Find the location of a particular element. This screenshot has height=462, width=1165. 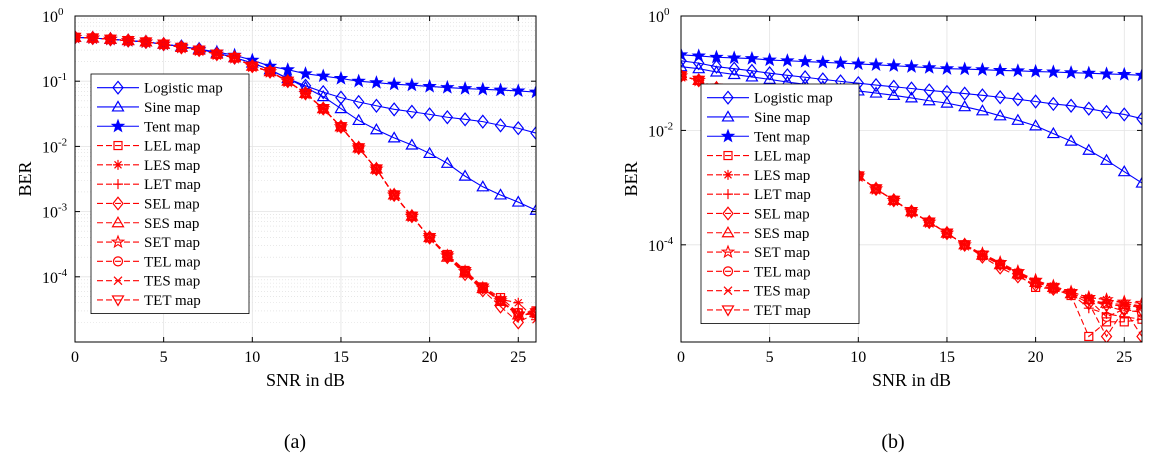

legend-box is located at coordinates (780, 204).